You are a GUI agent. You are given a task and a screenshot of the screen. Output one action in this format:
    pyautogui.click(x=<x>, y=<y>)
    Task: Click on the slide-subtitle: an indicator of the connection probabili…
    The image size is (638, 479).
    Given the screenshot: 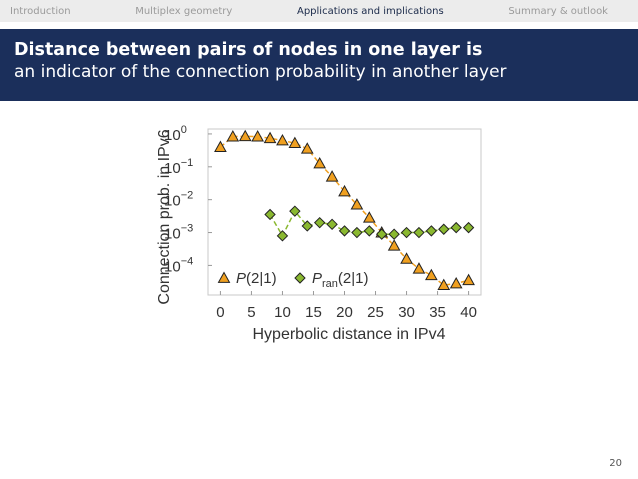 What is the action you would take?
    pyautogui.click(x=260, y=72)
    